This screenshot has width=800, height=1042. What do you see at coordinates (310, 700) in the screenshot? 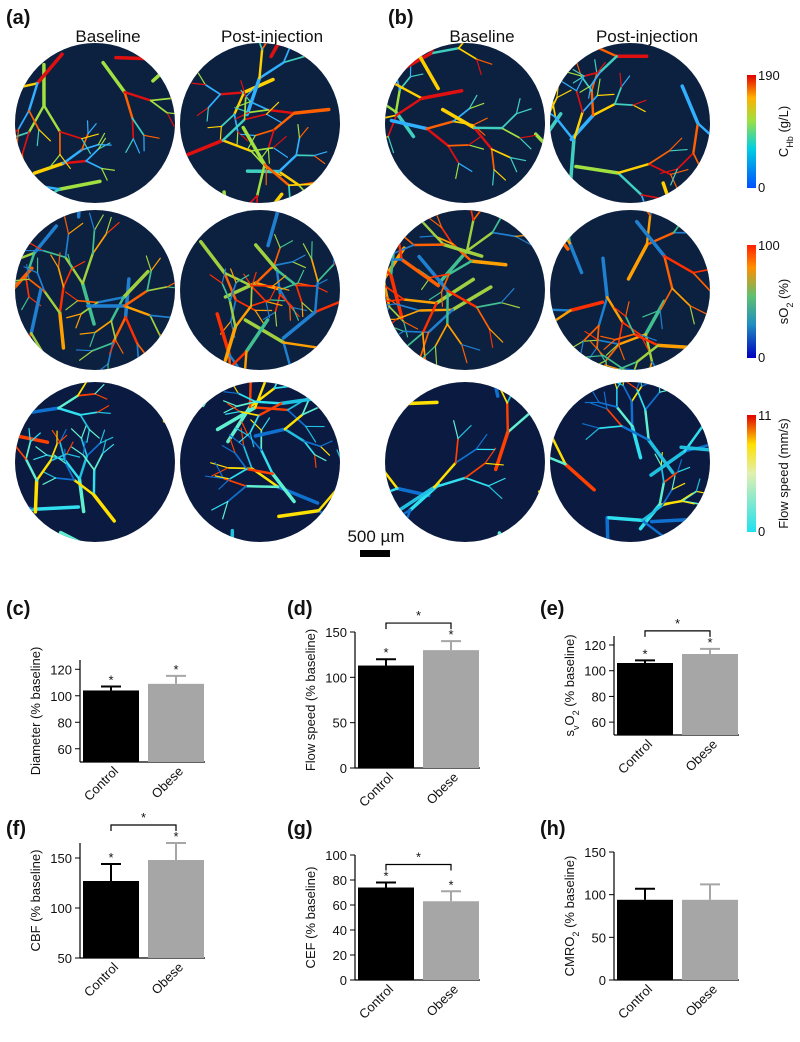
I see `y-axis-label: Flow speed (% baseline)` at bounding box center [310, 700].